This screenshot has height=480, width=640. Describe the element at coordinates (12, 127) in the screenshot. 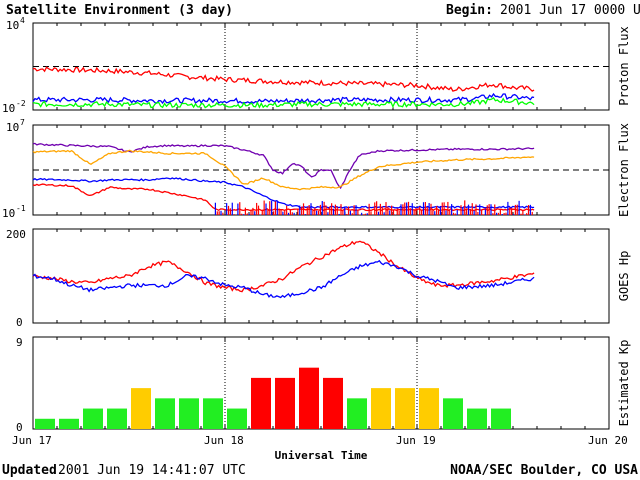

I see `electron-ytick-top-base: 10` at that location.